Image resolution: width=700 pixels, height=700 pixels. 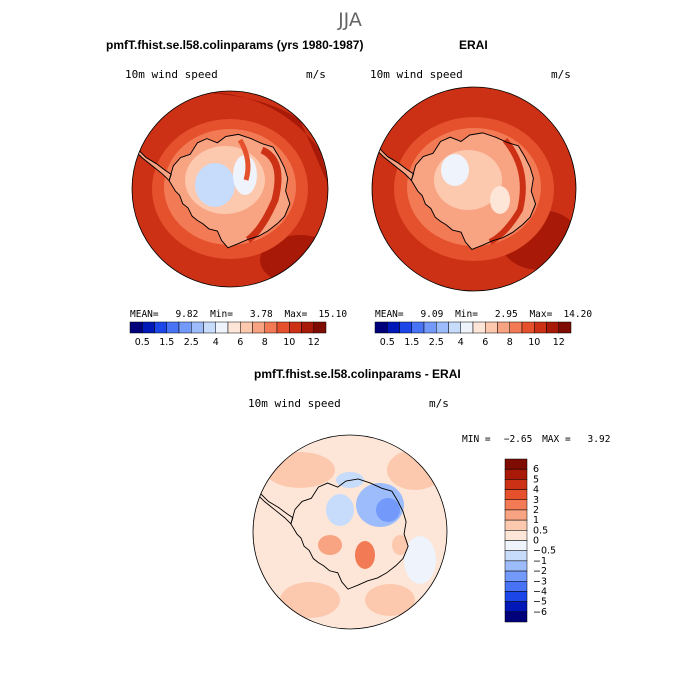 What do you see at coordinates (333, 314) in the screenshot?
I see `max-value: 15.10` at bounding box center [333, 314].